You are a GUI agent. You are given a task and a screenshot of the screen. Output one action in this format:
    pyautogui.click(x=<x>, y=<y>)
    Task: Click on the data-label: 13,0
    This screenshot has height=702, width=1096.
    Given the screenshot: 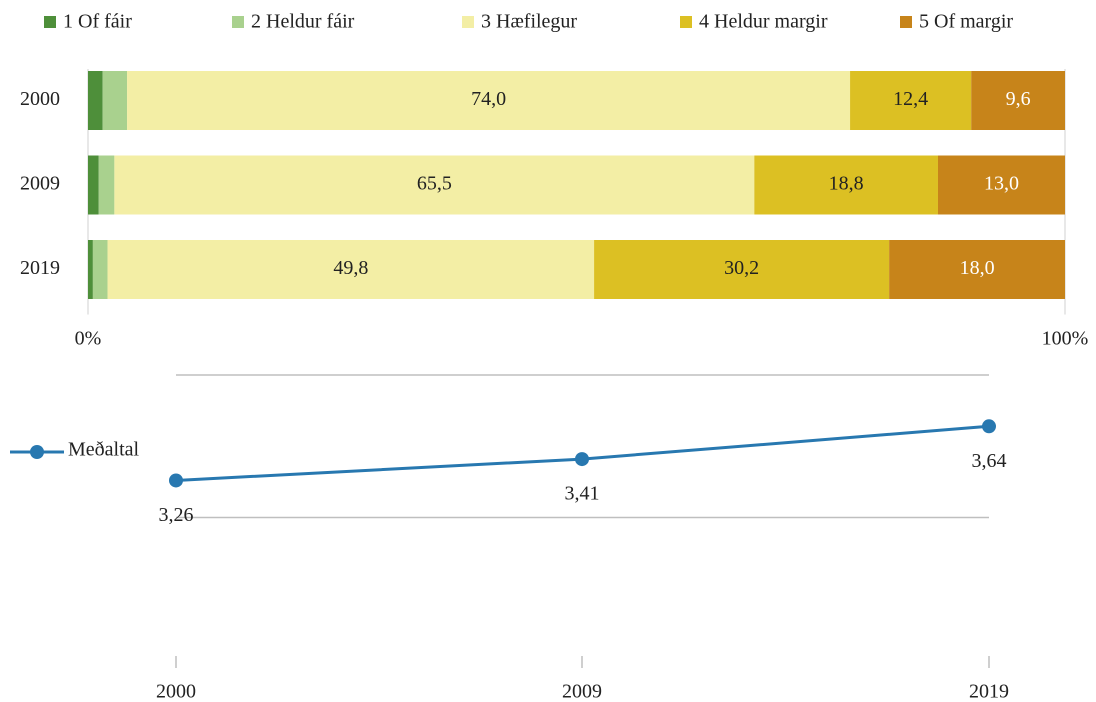 What is the action you would take?
    pyautogui.click(x=1001, y=184)
    